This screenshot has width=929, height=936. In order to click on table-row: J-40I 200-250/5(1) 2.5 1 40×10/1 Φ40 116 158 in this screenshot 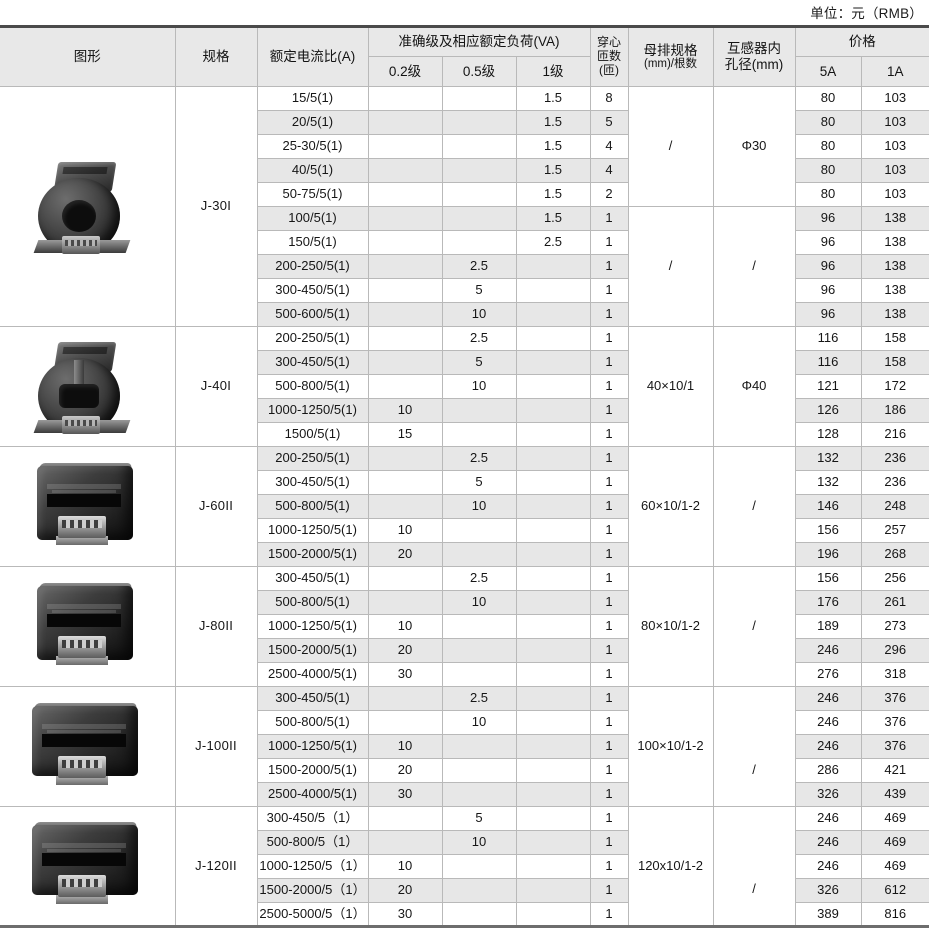, I will do `click(464, 386)`.